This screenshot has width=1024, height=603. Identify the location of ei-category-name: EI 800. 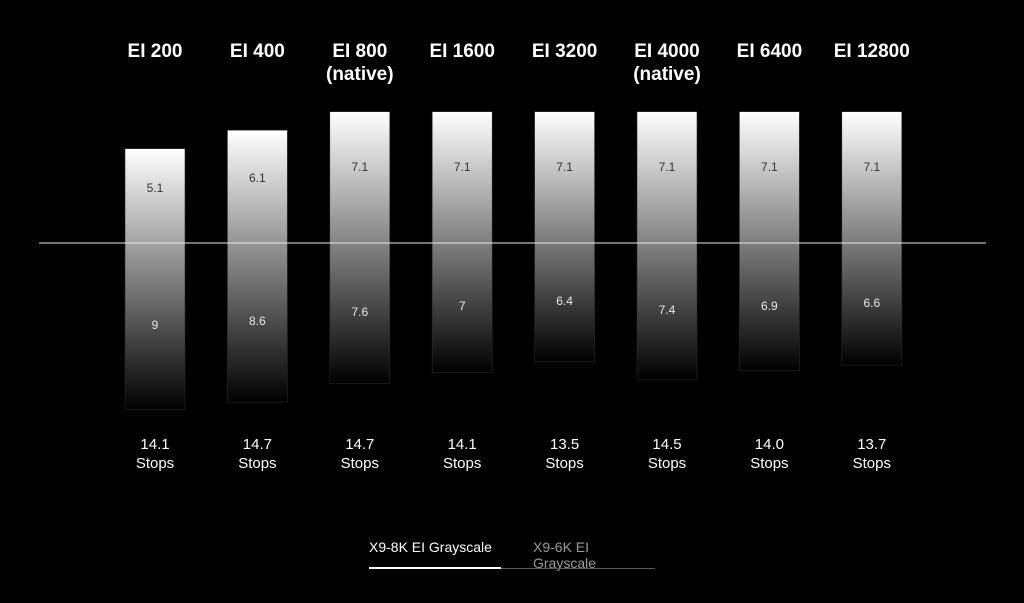
(360, 51).